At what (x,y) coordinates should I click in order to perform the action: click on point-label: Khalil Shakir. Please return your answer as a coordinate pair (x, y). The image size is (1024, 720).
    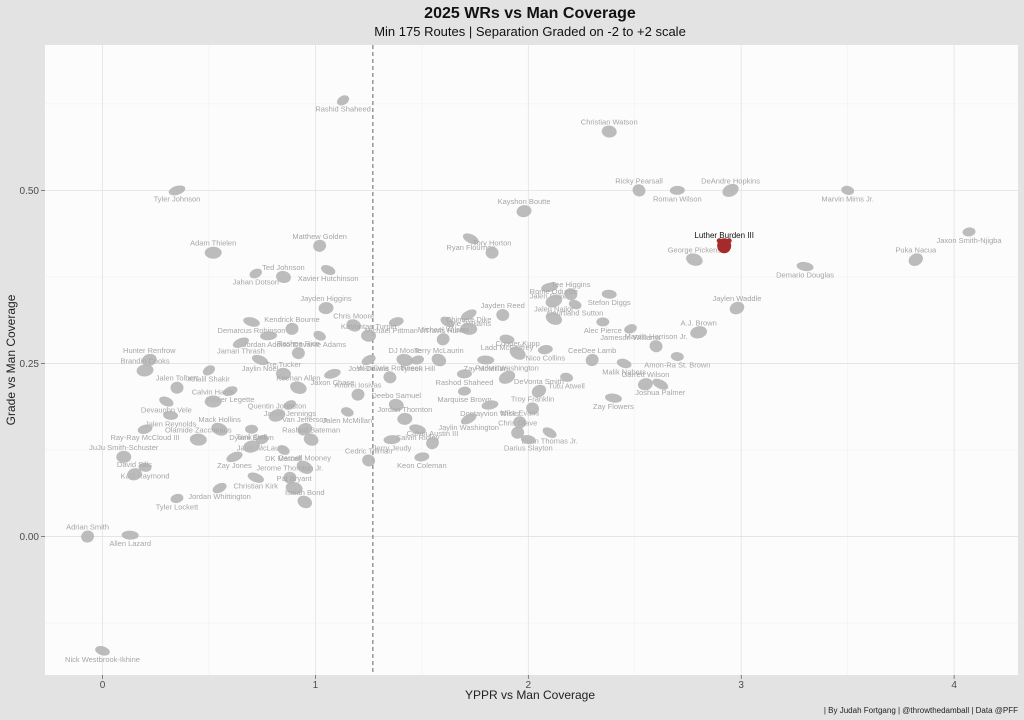
    Looking at the image, I should click on (209, 378).